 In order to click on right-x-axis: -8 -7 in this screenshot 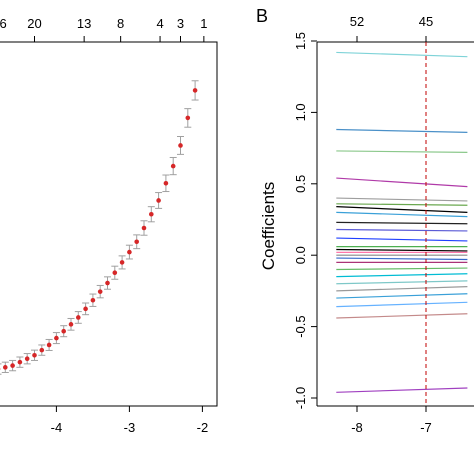, I will do `click(391, 420)`.